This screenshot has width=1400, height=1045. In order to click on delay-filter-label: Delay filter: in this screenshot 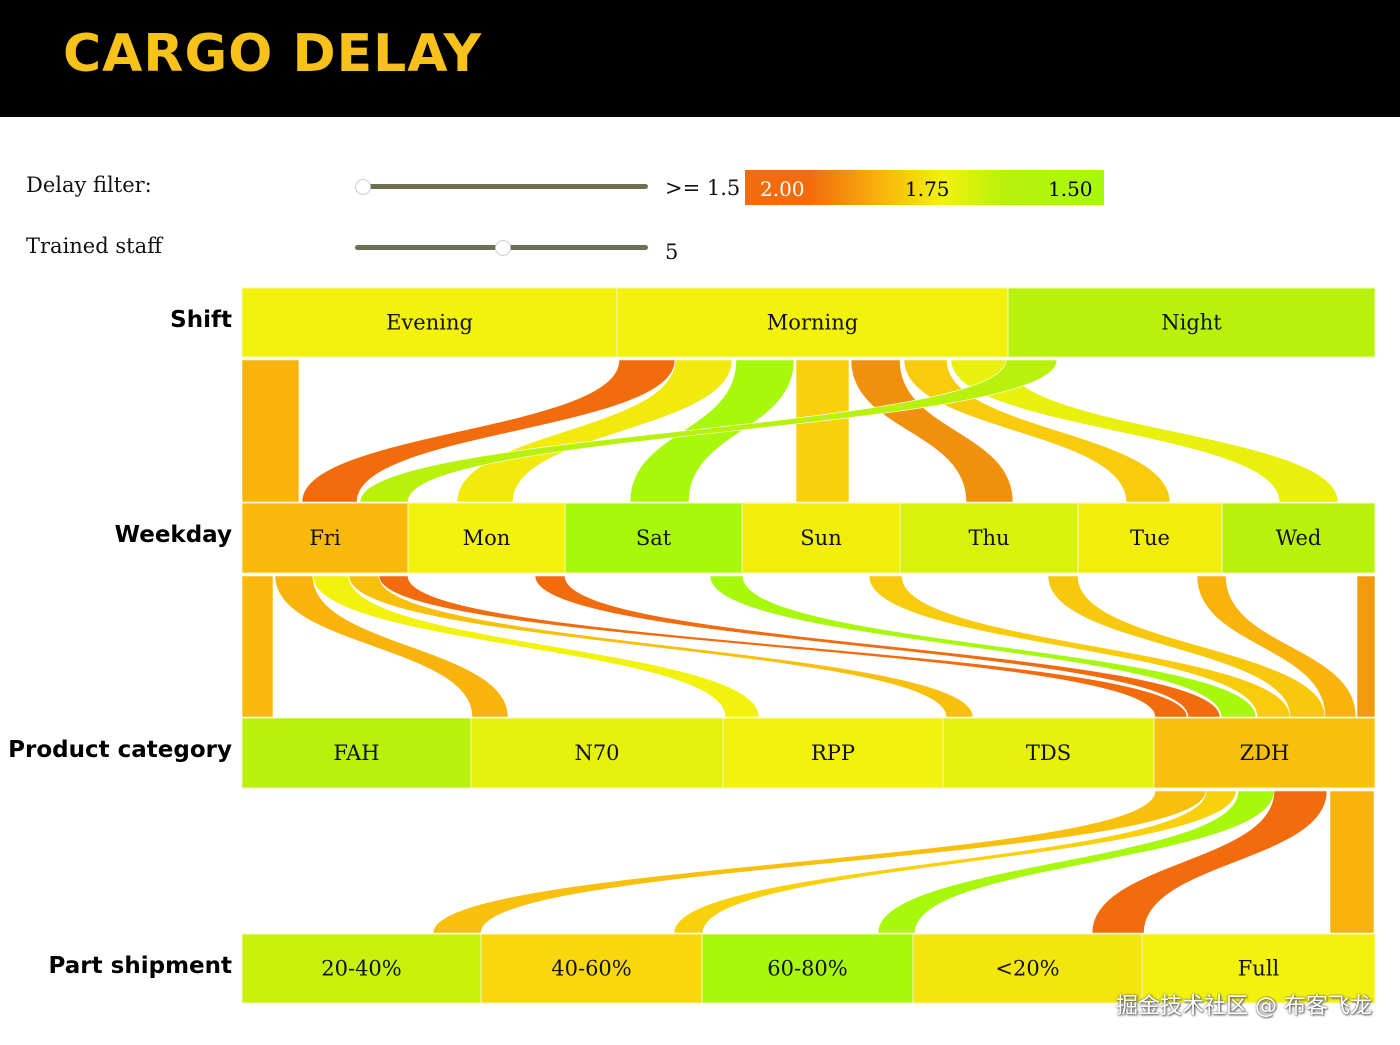, I will do `click(89, 185)`.